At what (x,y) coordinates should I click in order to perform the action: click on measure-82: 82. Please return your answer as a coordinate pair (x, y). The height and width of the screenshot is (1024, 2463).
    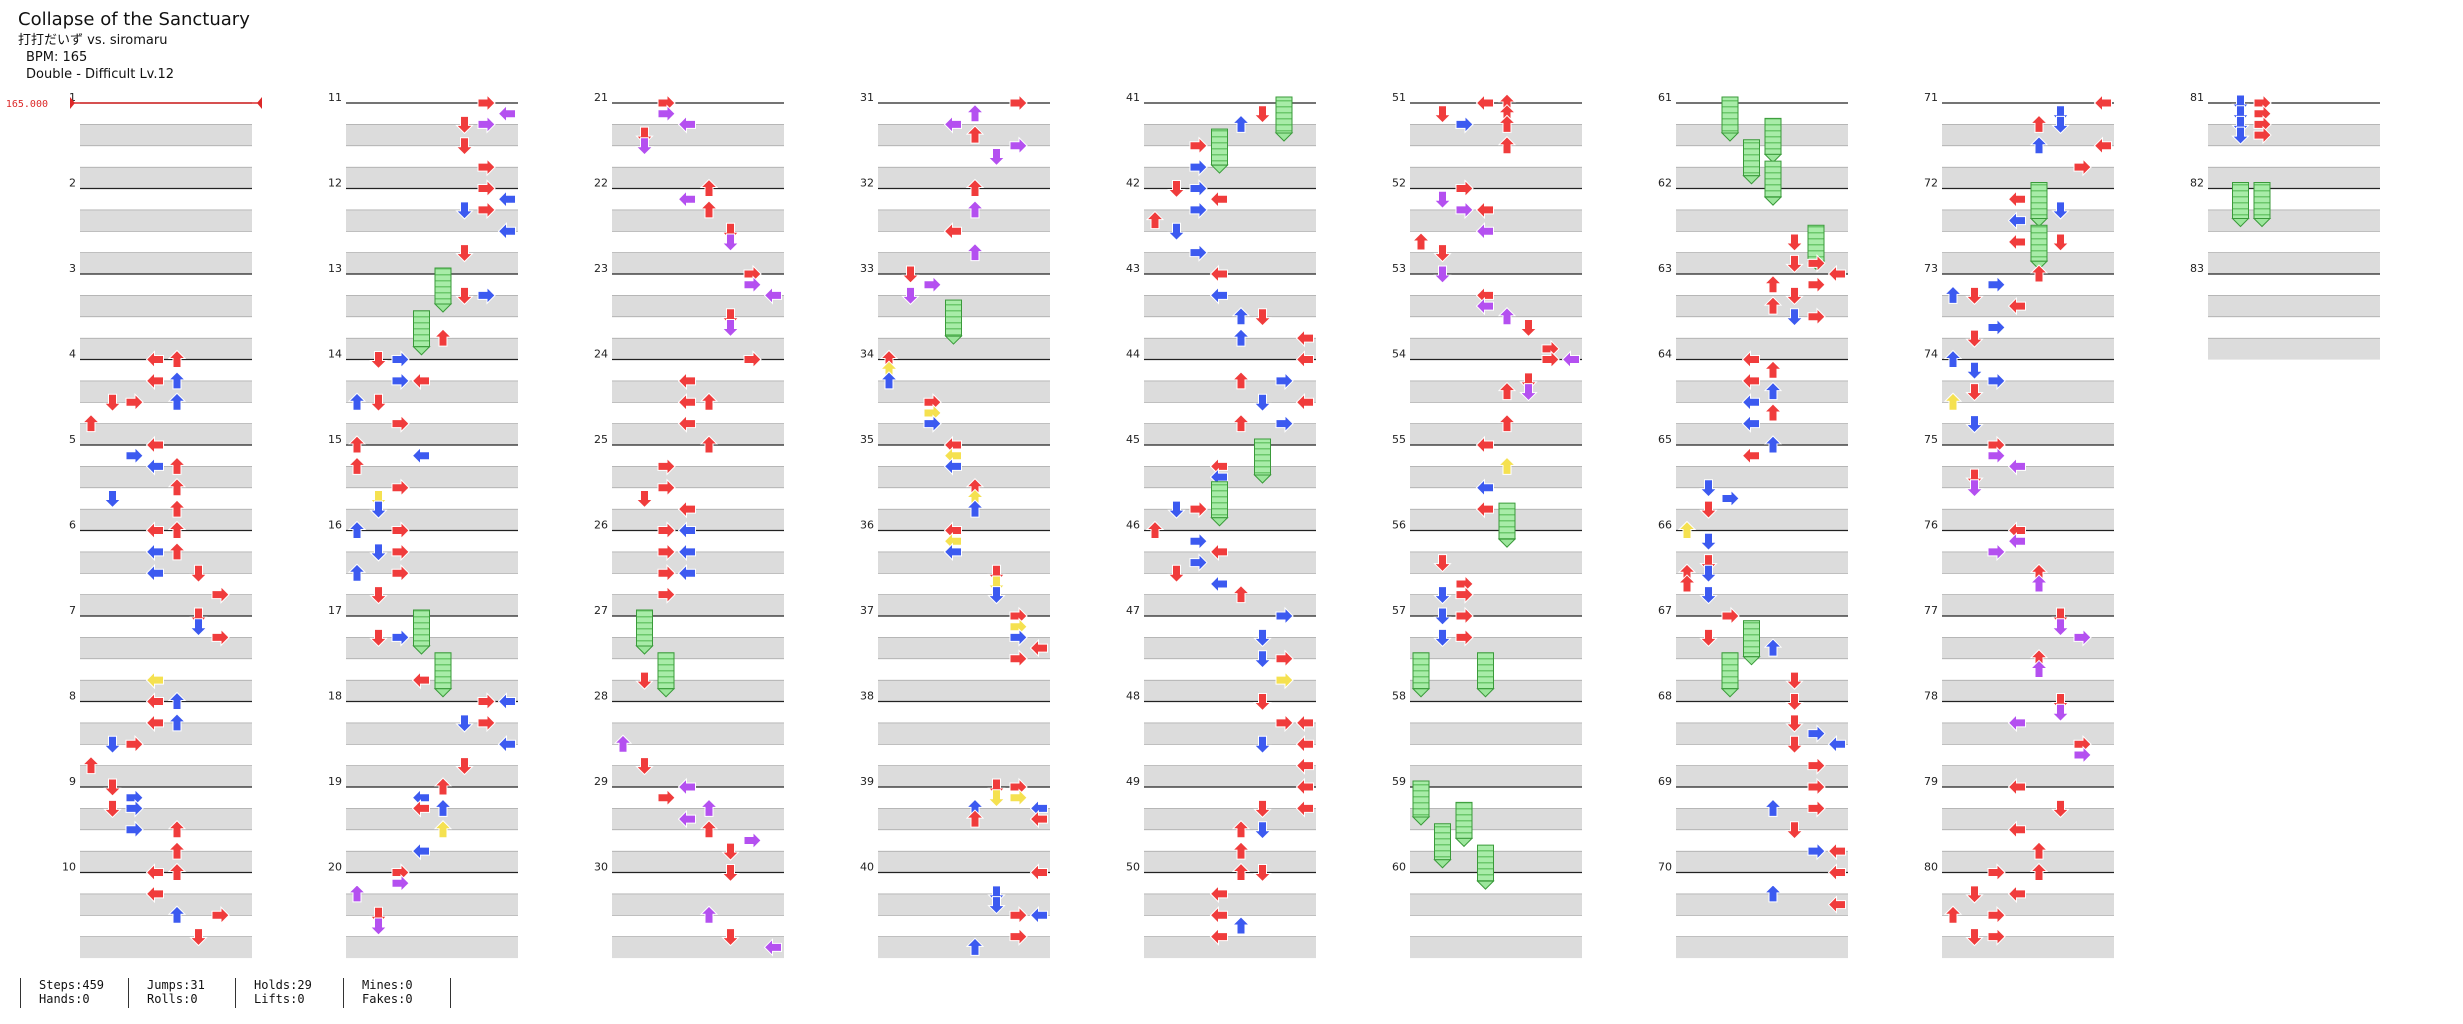
    Looking at the image, I should click on (2285, 226).